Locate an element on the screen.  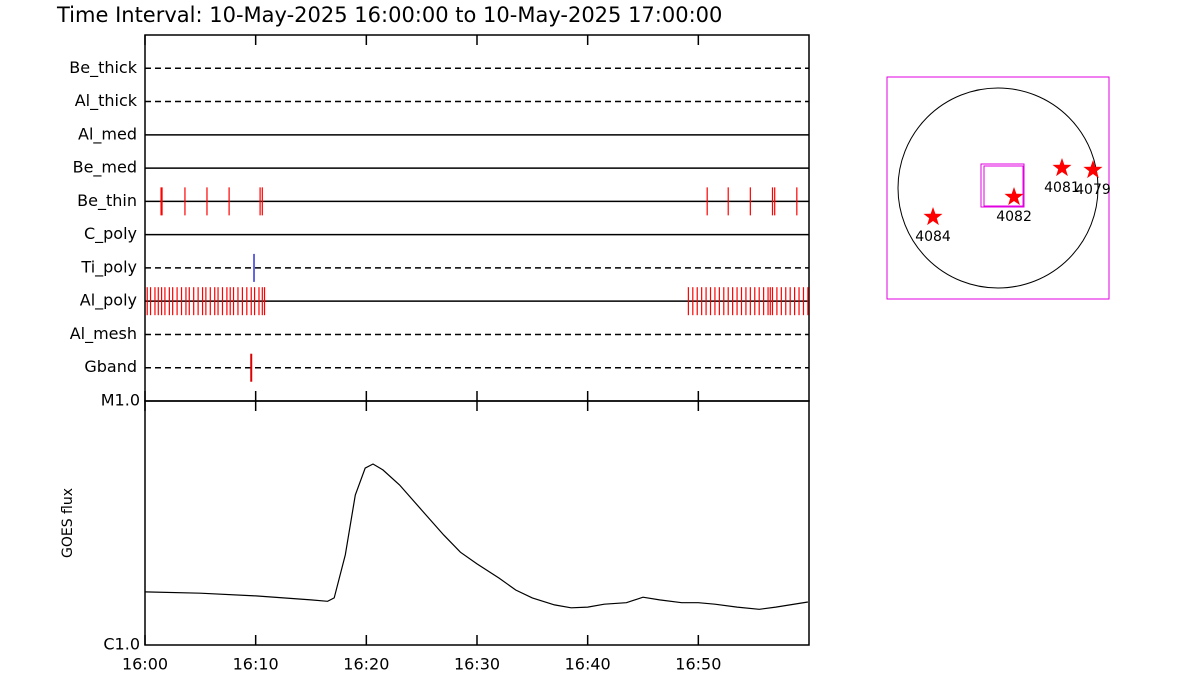
solar-disk is located at coordinates (998, 188).